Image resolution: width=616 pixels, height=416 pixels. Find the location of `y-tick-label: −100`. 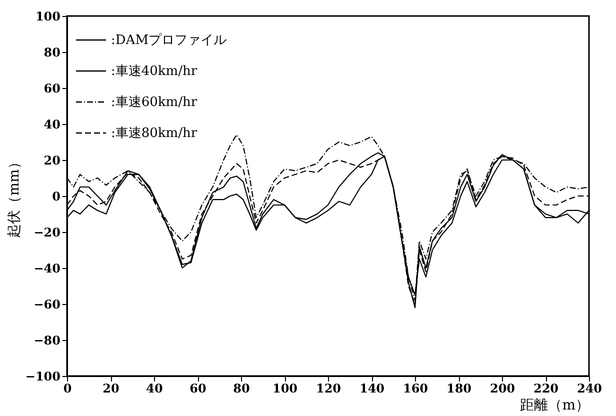

y-tick-label: −100 is located at coordinates (42, 377).